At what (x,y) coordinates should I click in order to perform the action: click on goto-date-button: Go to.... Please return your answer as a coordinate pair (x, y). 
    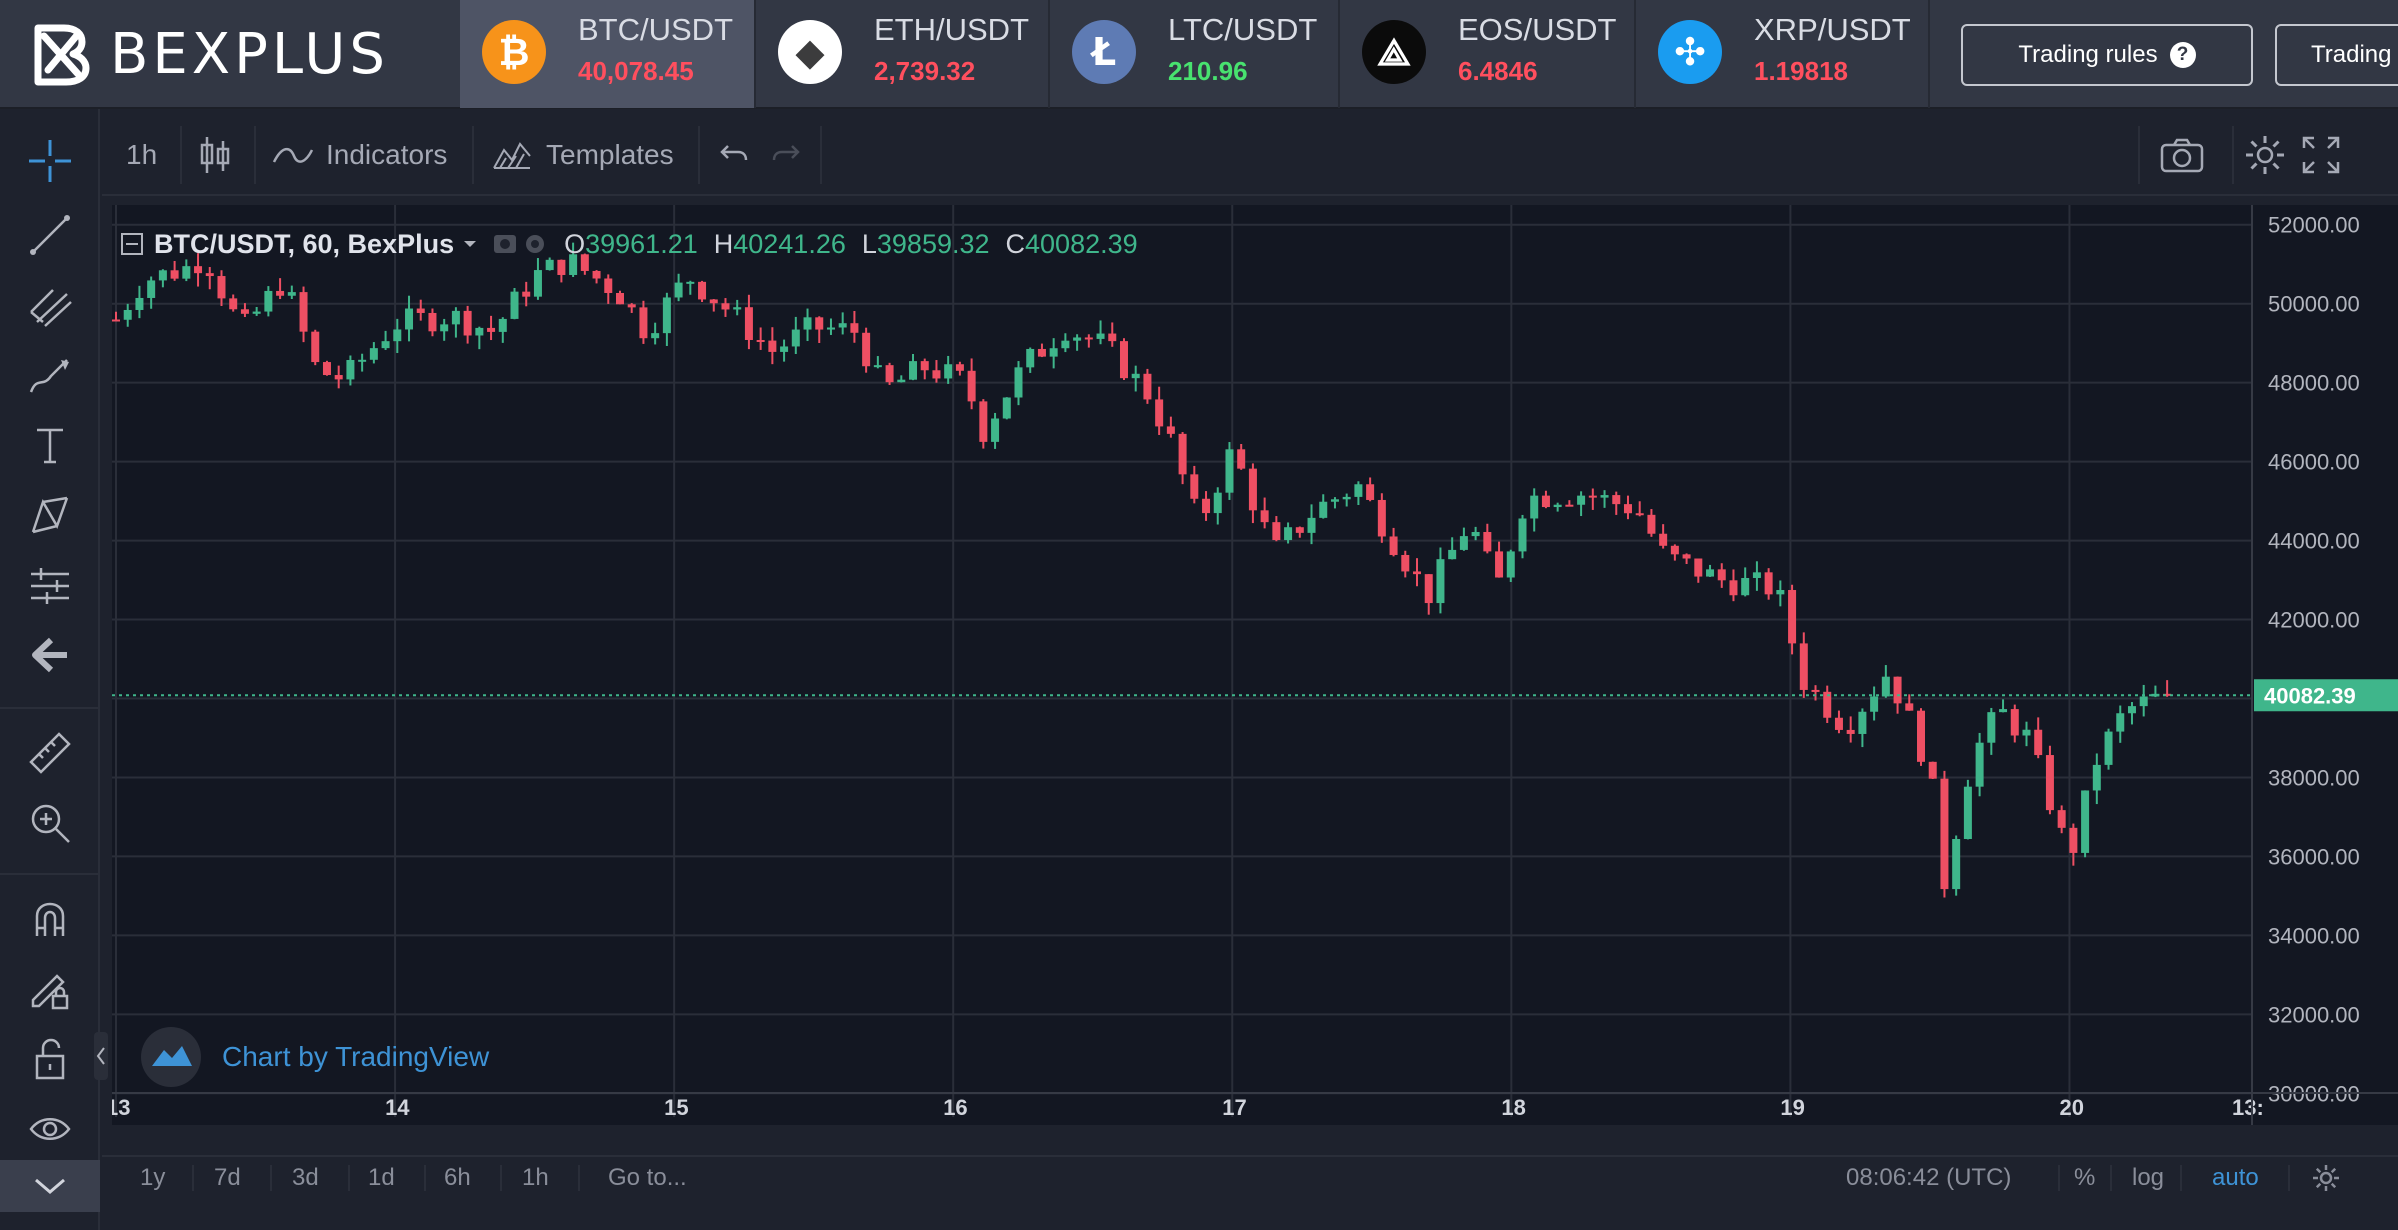
    Looking at the image, I should click on (647, 1178).